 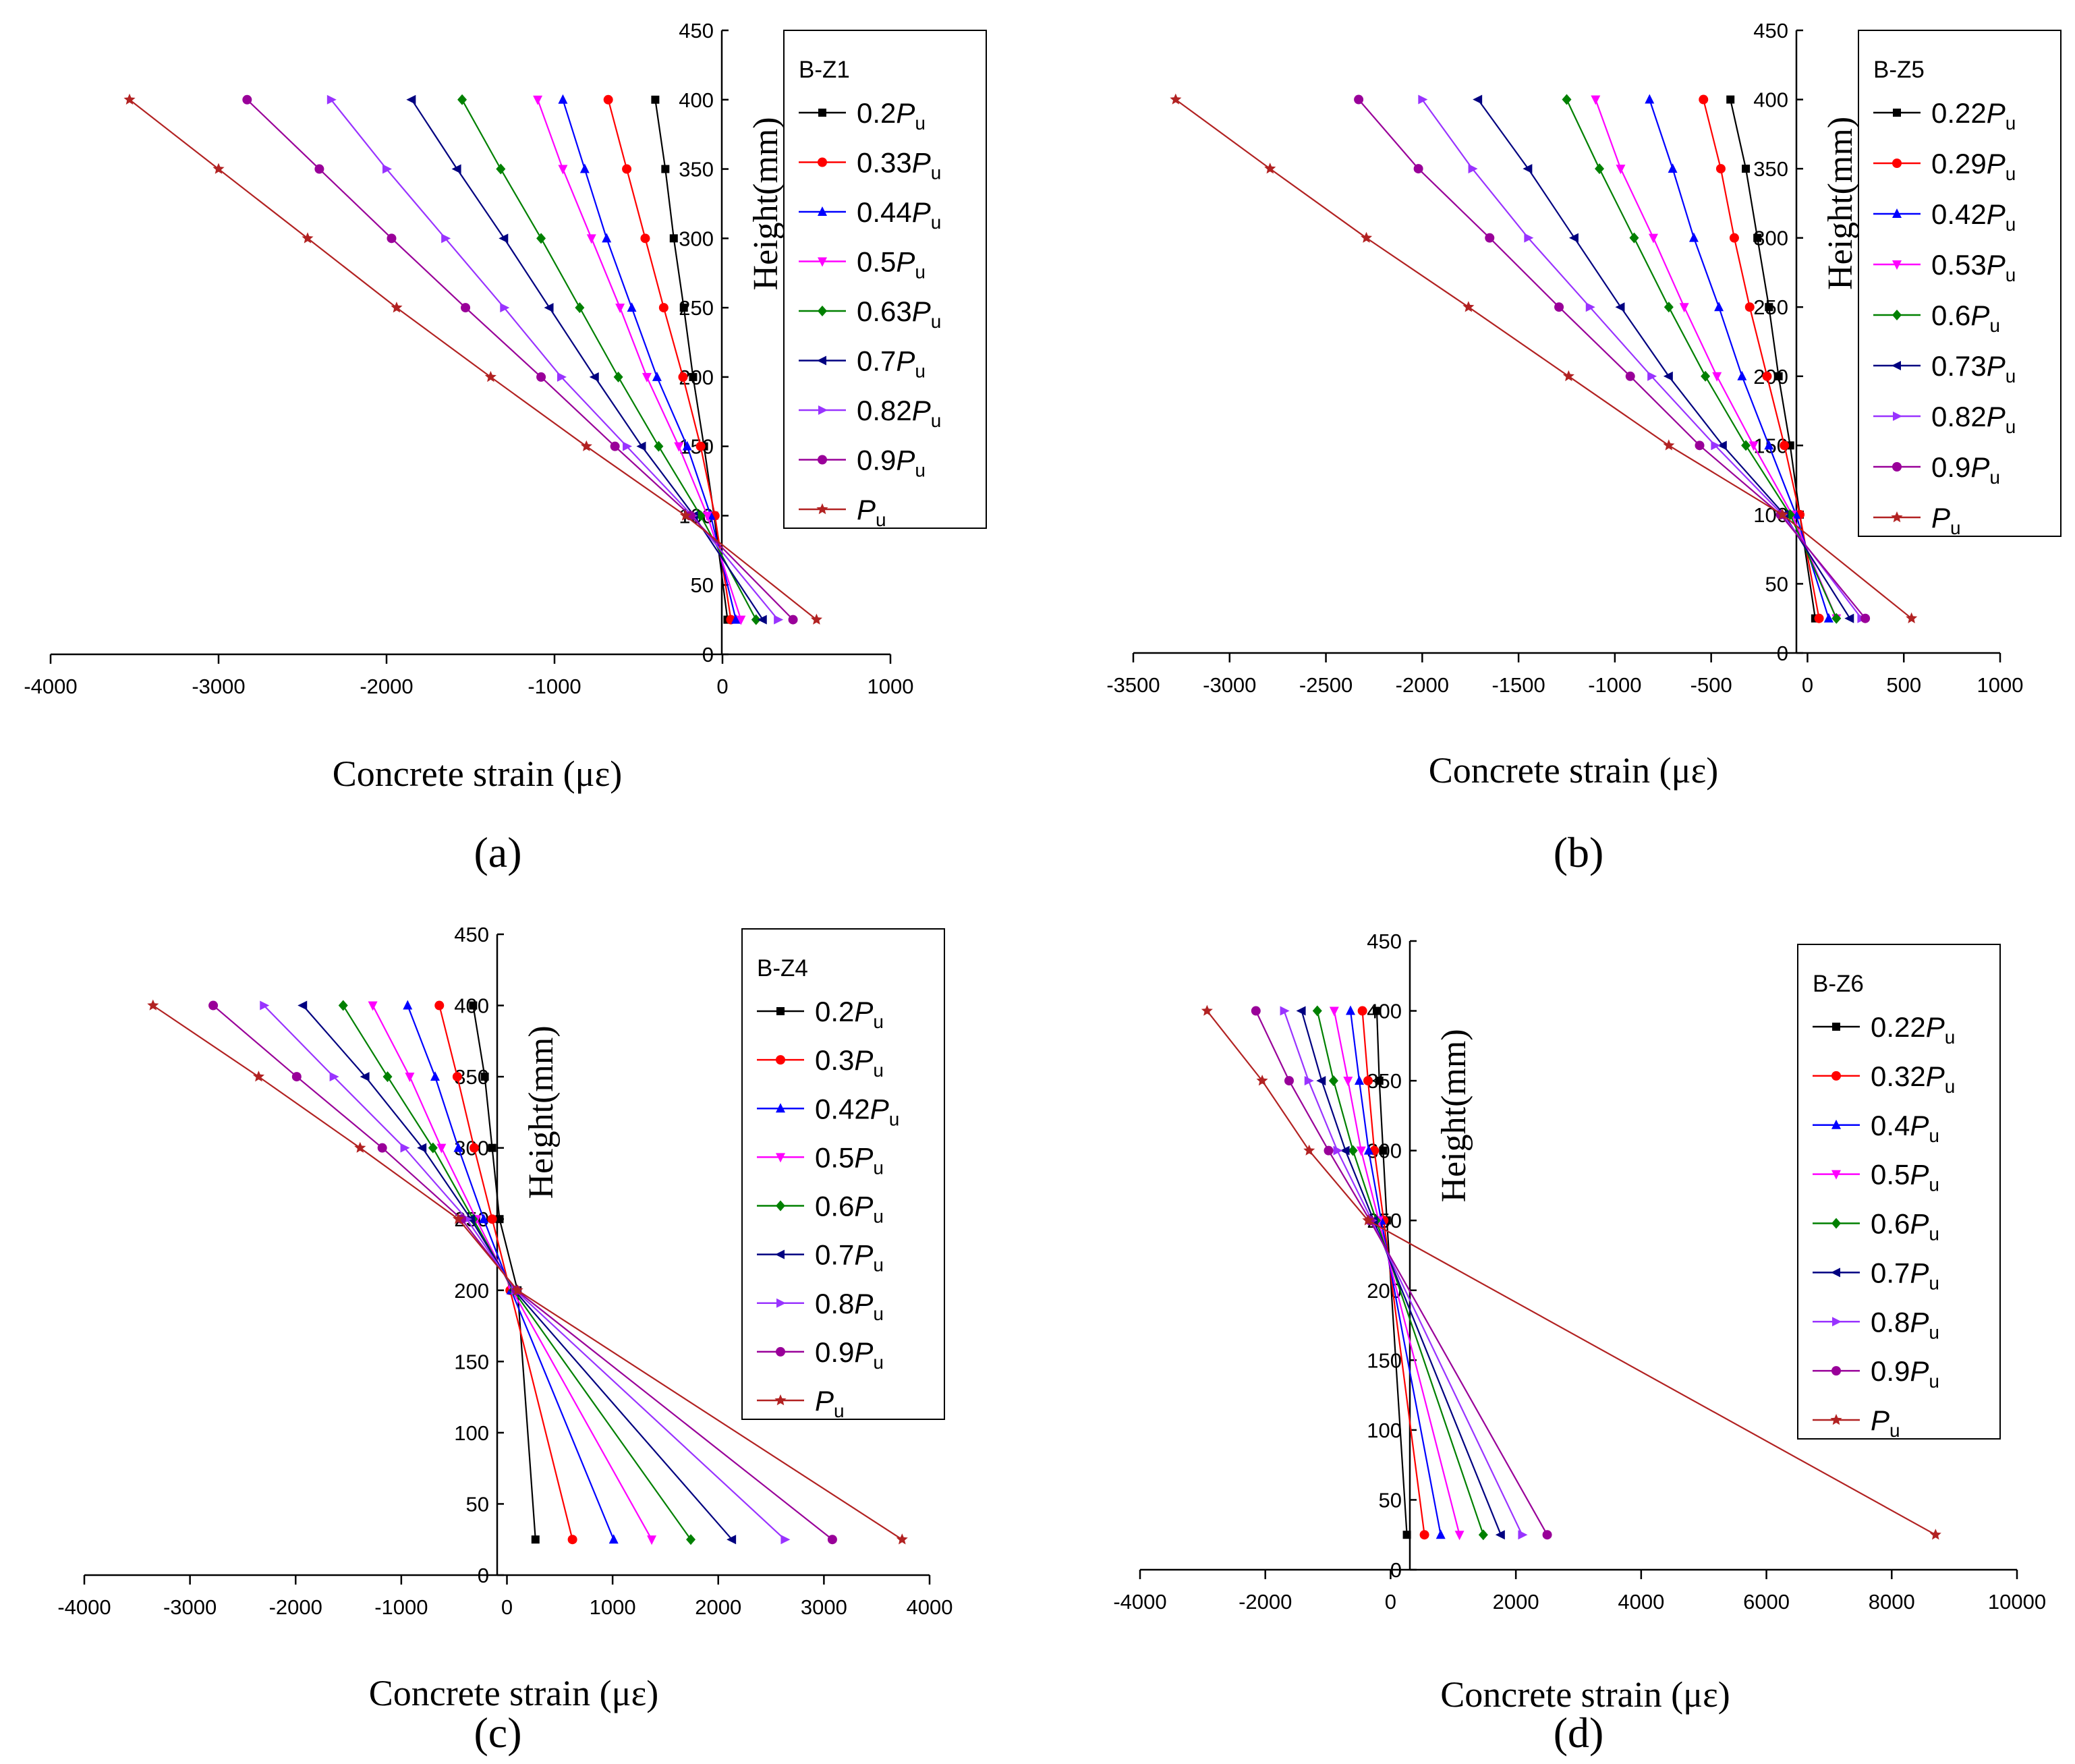 I want to click on x-tick-label: 500, so click(x=1903, y=685).